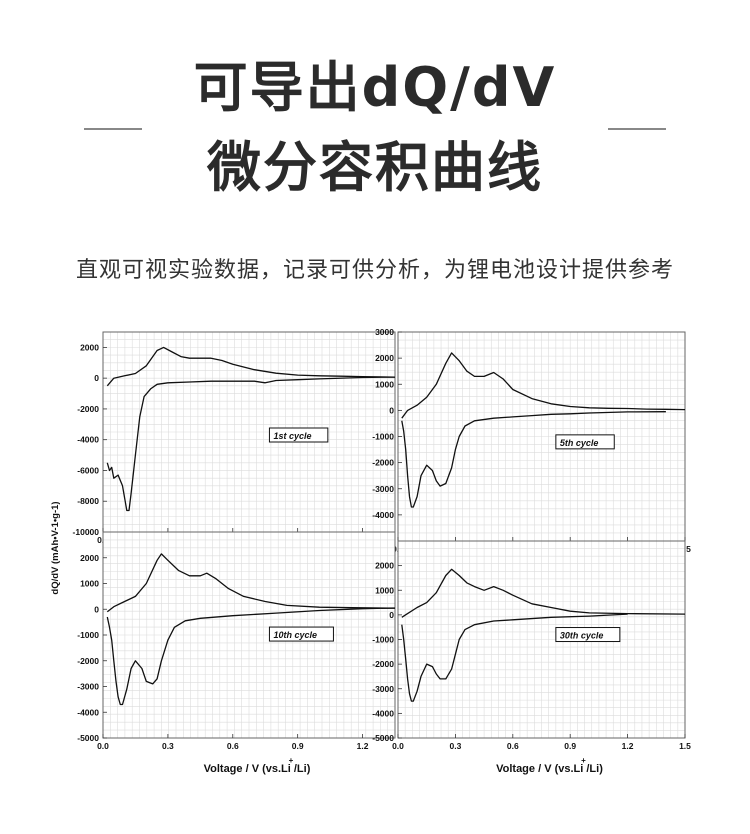 Image resolution: width=750 pixels, height=834 pixels. Describe the element at coordinates (292, 436) in the screenshot. I see `annotation-label: 1st cycle` at that location.